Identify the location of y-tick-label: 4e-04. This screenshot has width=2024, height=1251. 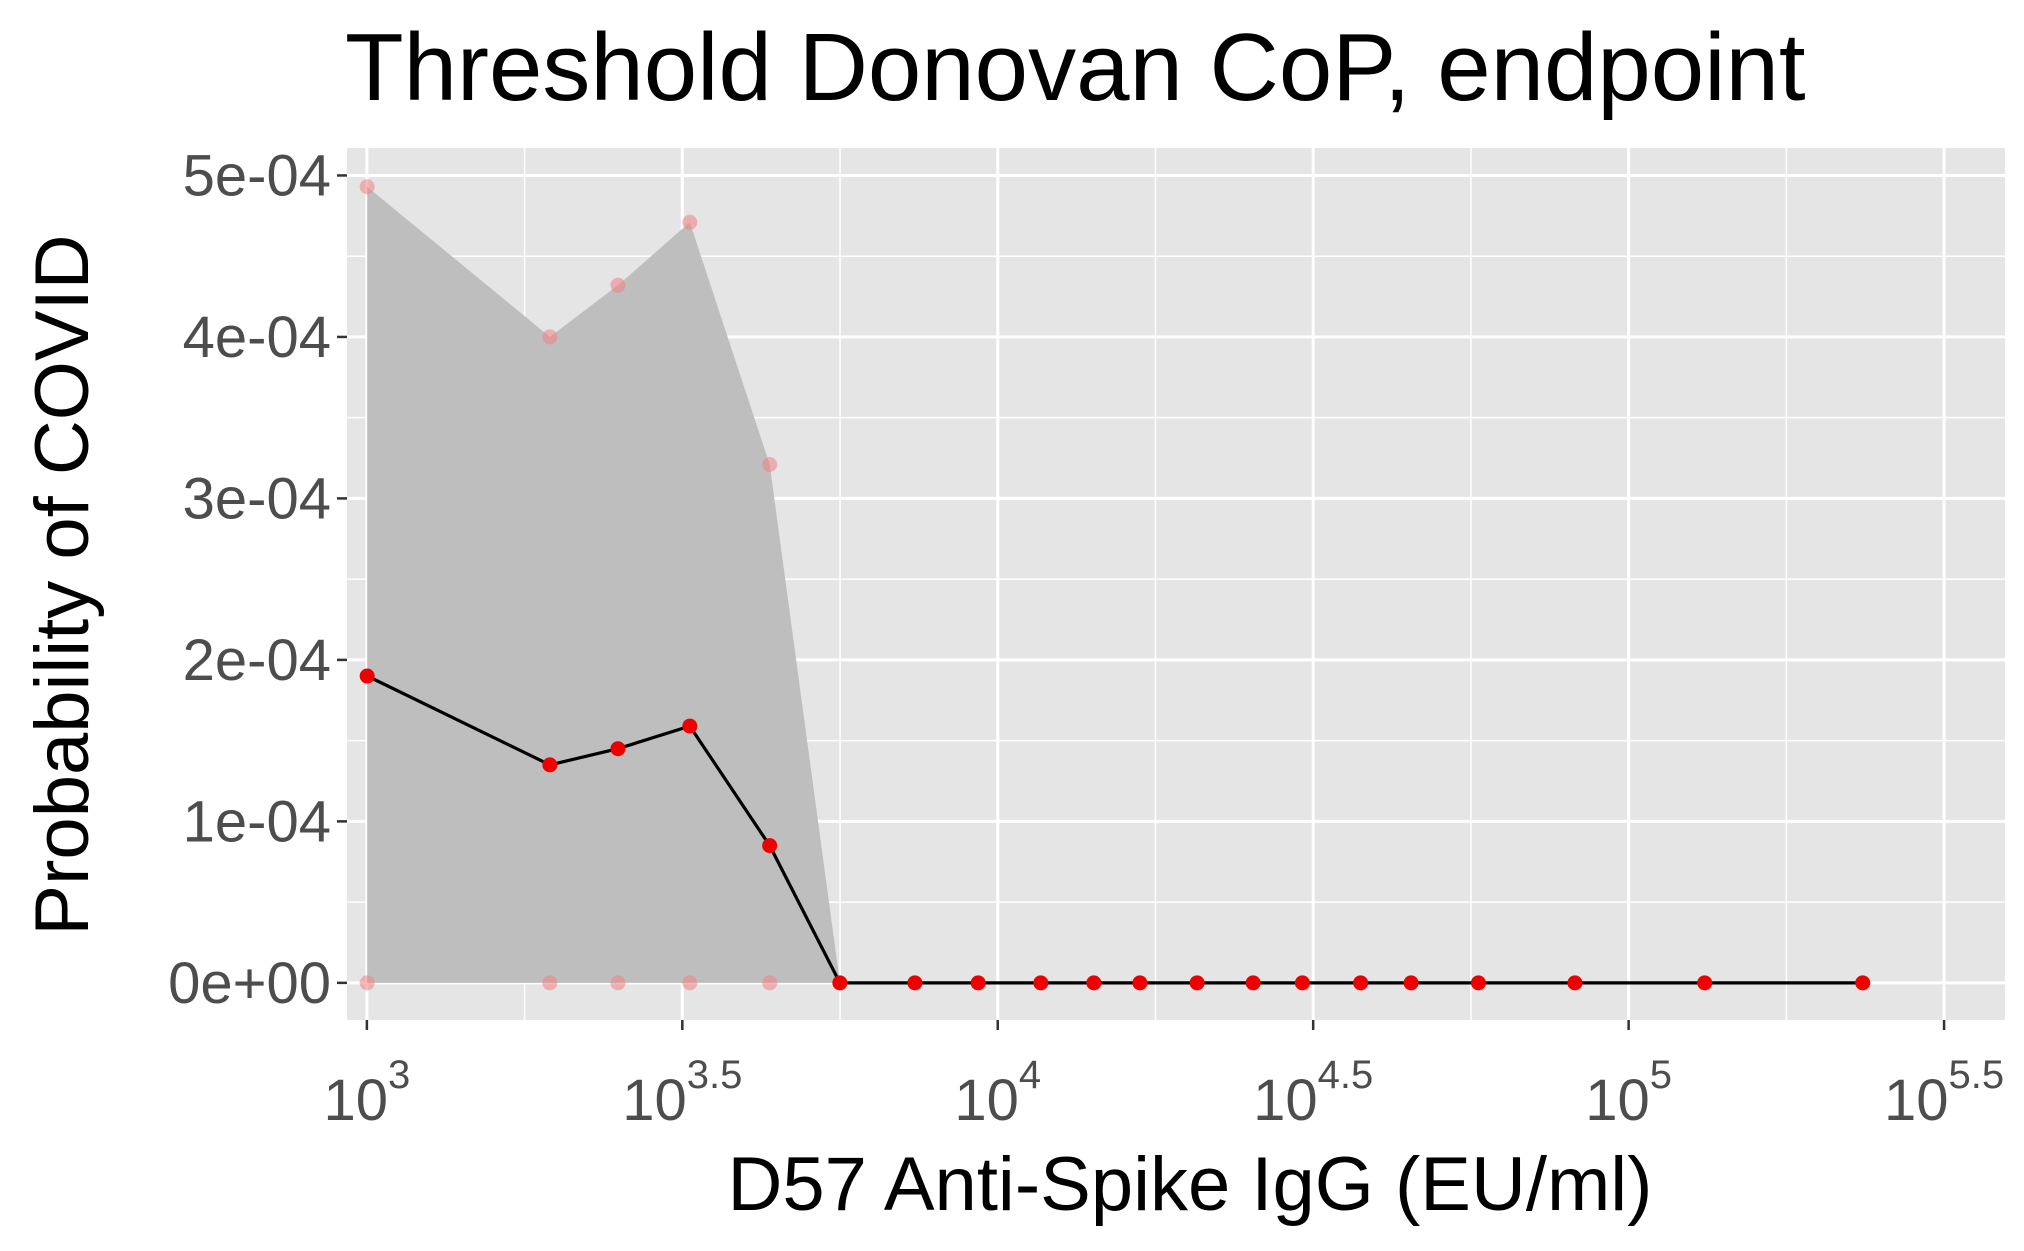
(257, 337).